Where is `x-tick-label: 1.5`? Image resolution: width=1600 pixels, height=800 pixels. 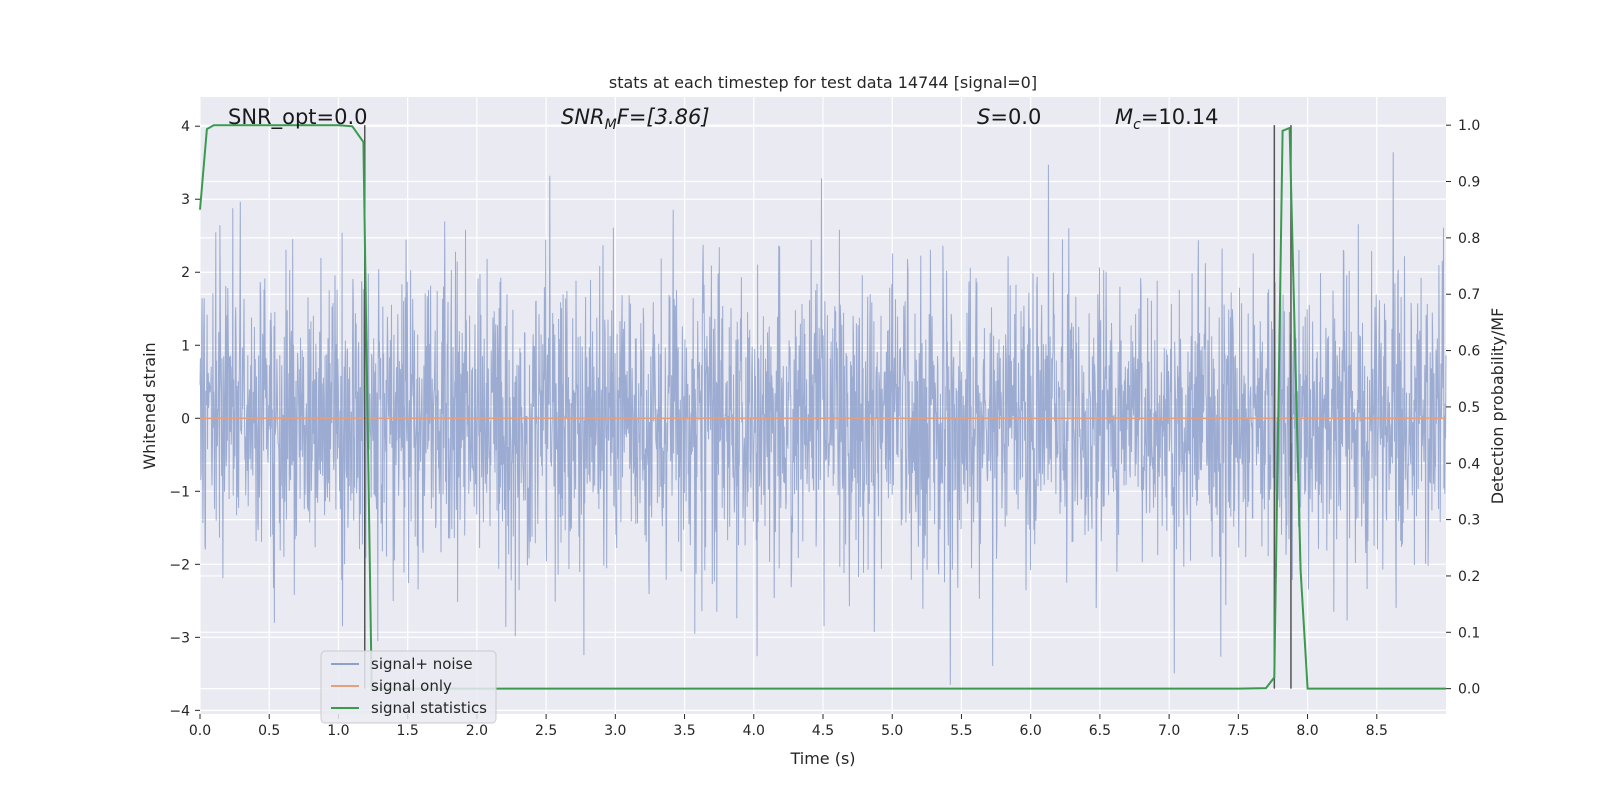
x-tick-label: 1.5 is located at coordinates (408, 731).